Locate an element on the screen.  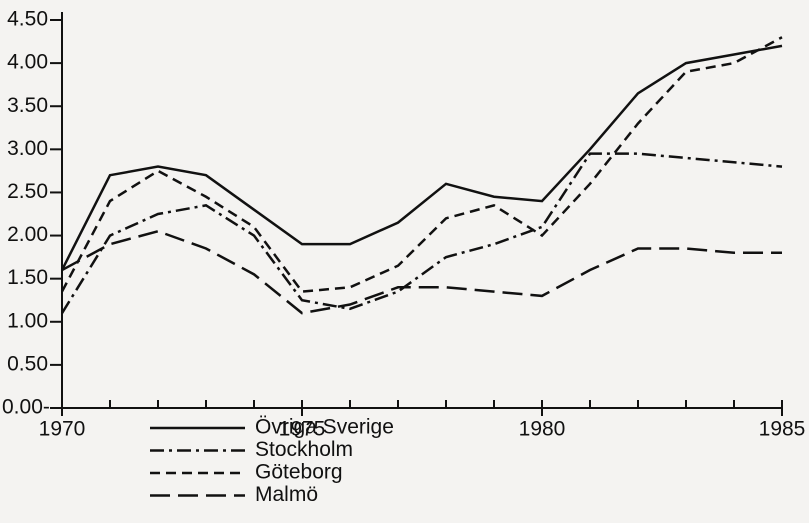
legend-label: Övriga Sverige is located at coordinates (324, 427).